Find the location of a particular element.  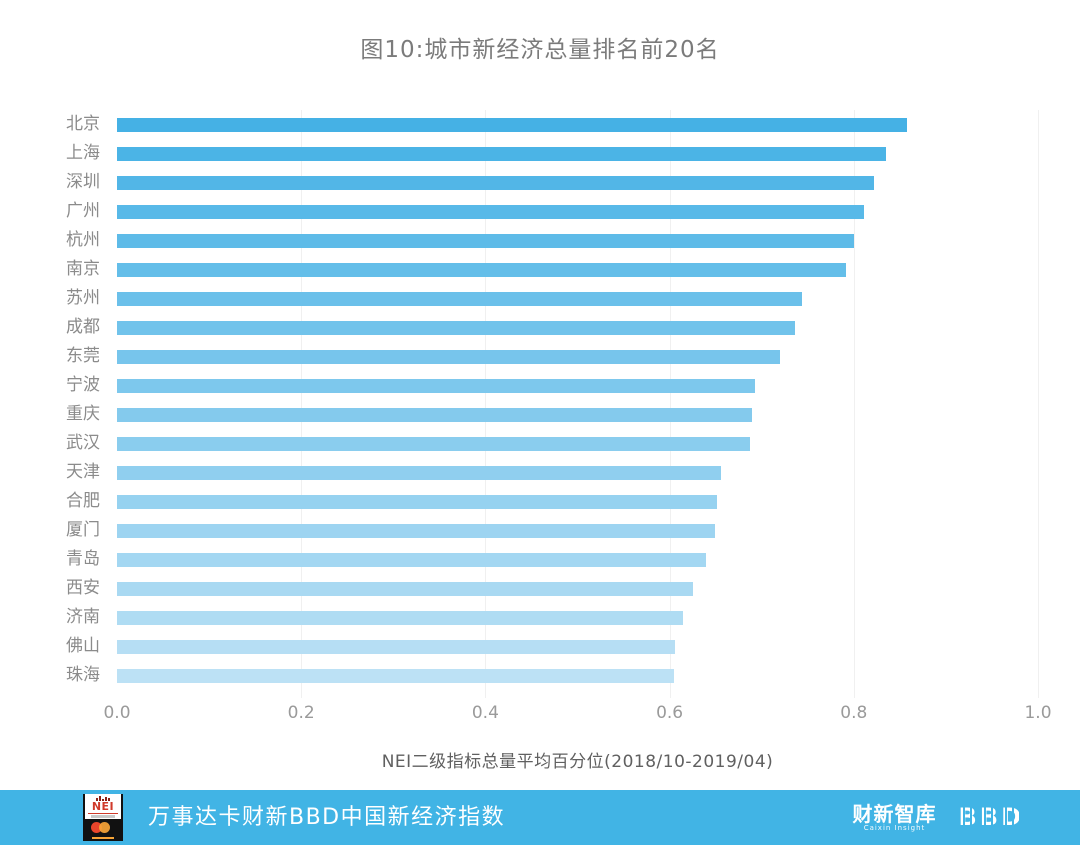

bar-row: 杭州 is located at coordinates (519, 240).